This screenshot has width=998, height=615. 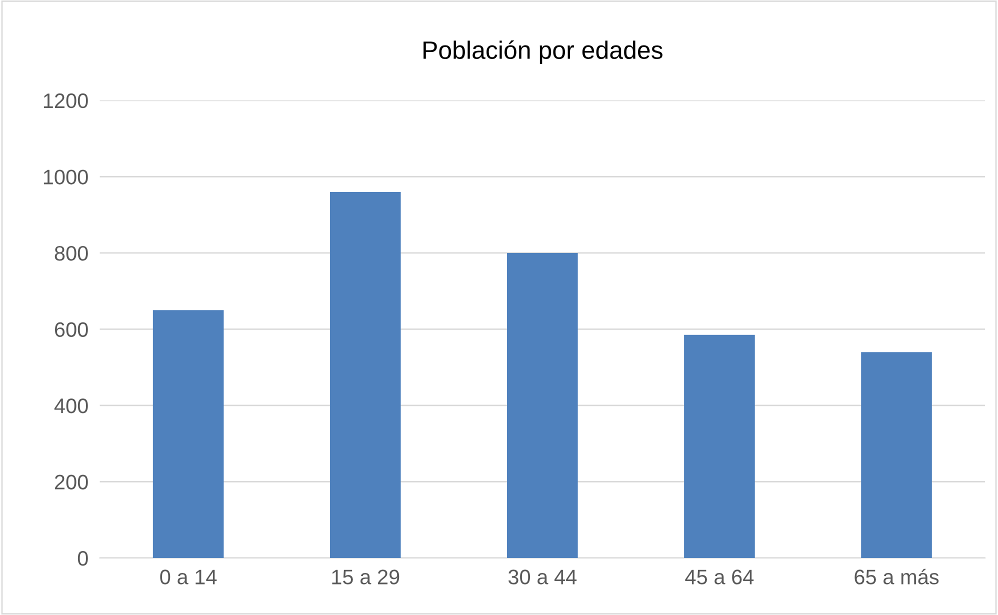 What do you see at coordinates (71, 253) in the screenshot?
I see `y-tick-label: 800` at bounding box center [71, 253].